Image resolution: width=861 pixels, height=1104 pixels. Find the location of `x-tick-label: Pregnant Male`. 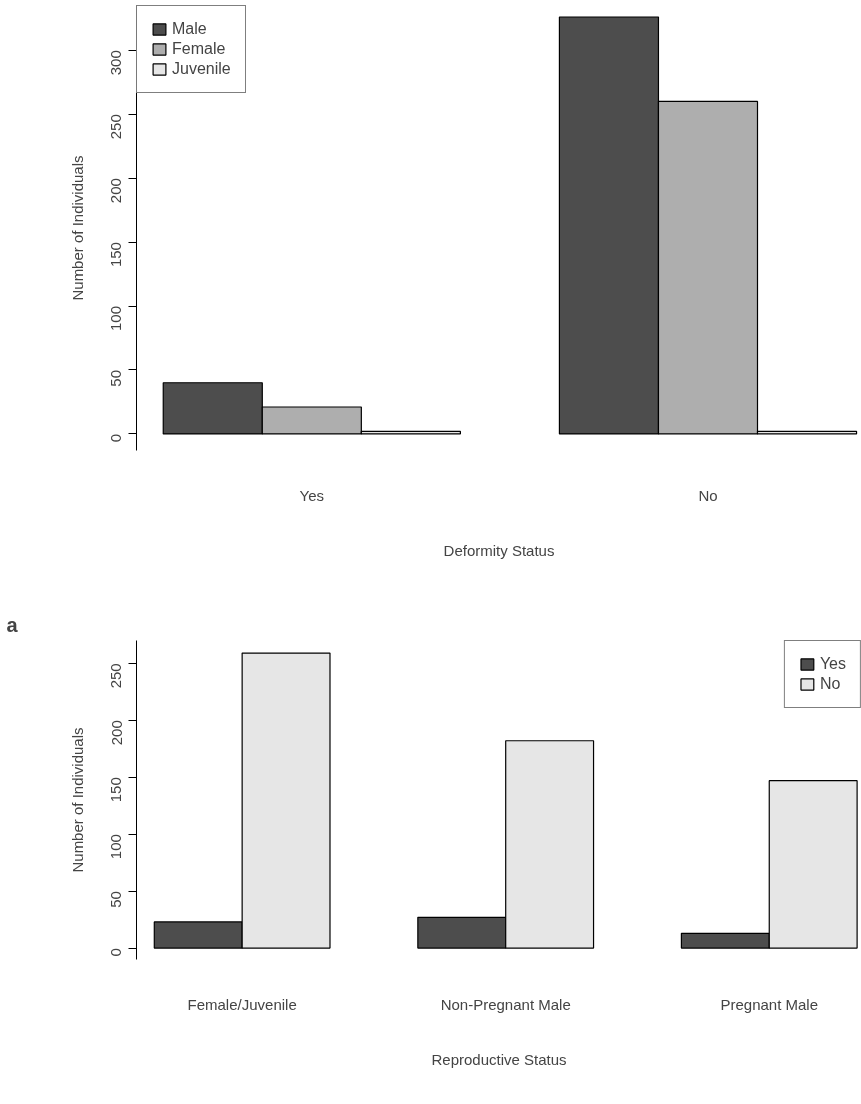

x-tick-label: Pregnant Male is located at coordinates (769, 1004).